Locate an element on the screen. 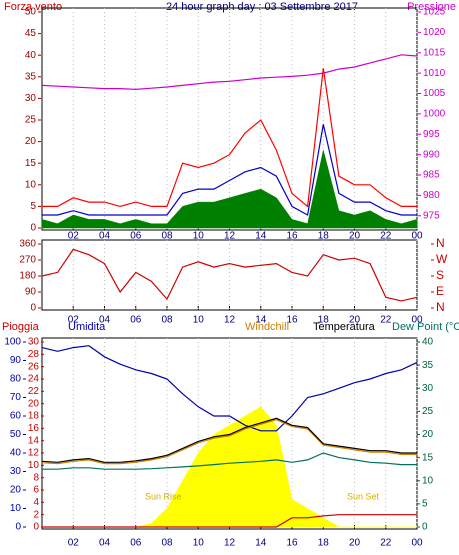  y-tick-label: N is located at coordinates (440, 307).